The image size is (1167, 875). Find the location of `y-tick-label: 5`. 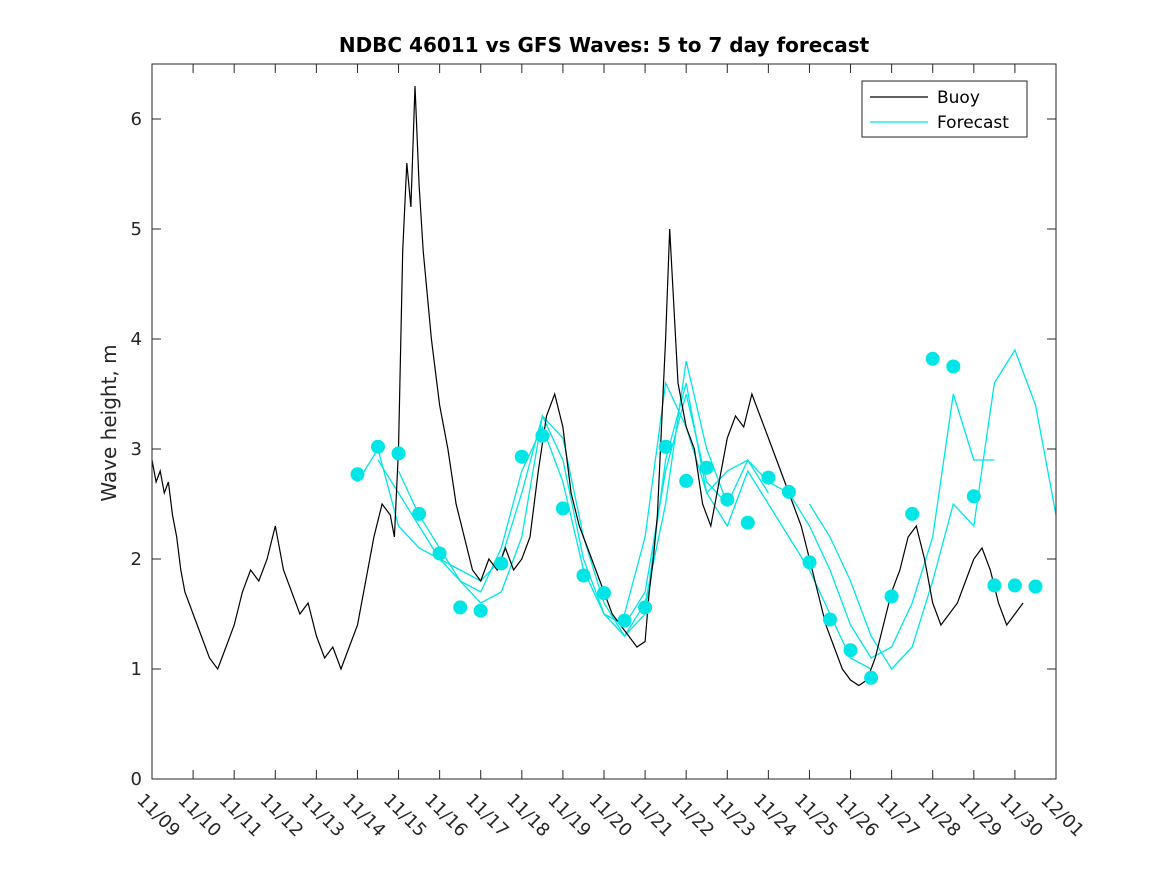

y-tick-label: 5 is located at coordinates (136, 229).